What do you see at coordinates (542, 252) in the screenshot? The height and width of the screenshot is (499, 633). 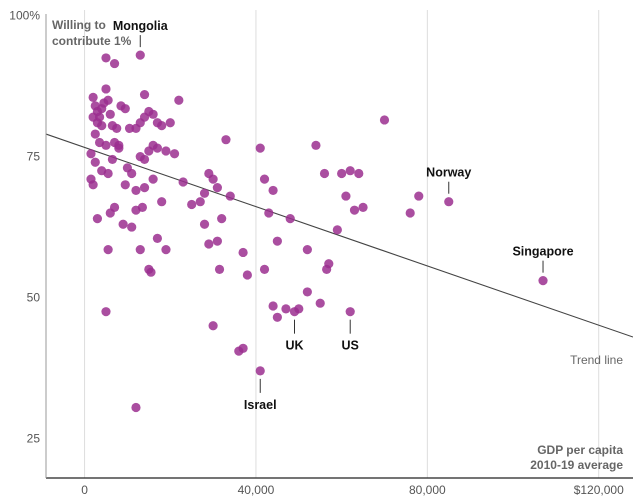 I see `annotation-label-2: Singapore` at bounding box center [542, 252].